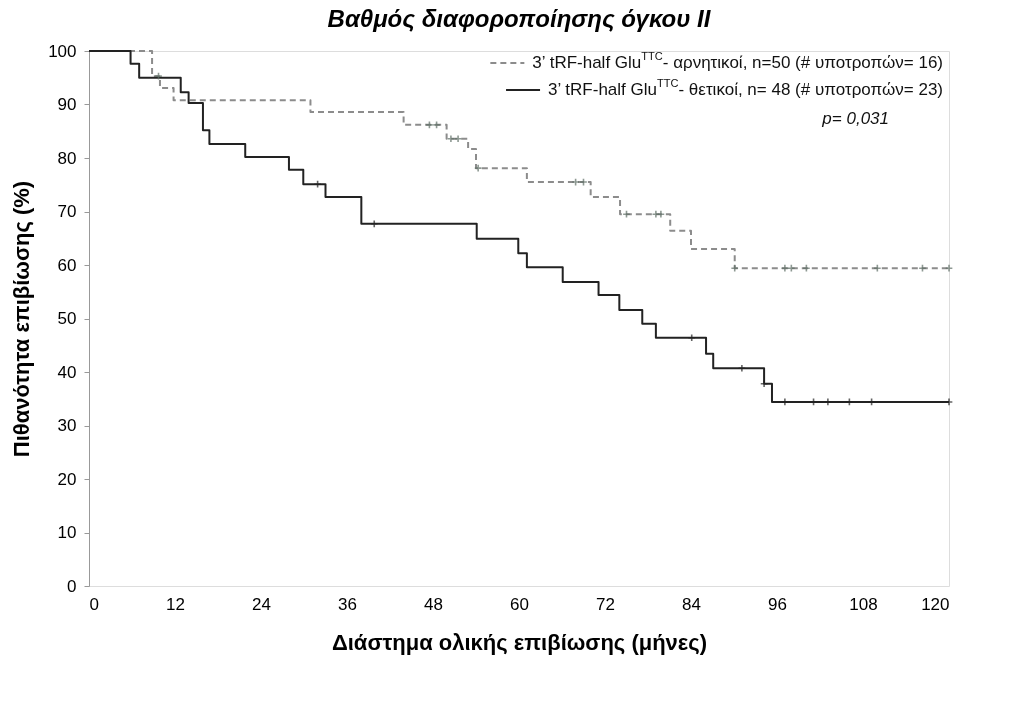 The image size is (1019, 715). I want to click on x-tick-label: 48, so click(433, 604).